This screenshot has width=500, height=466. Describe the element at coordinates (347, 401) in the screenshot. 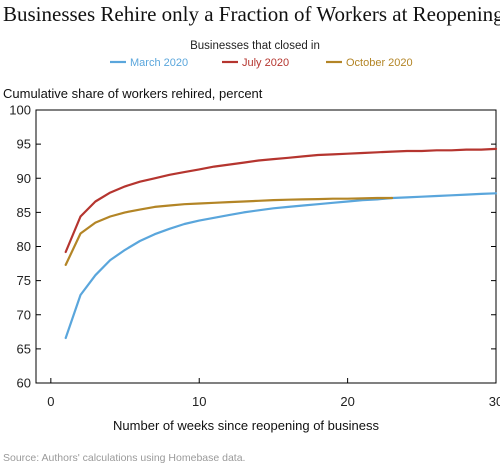

I see `x-tick-label: 20` at that location.